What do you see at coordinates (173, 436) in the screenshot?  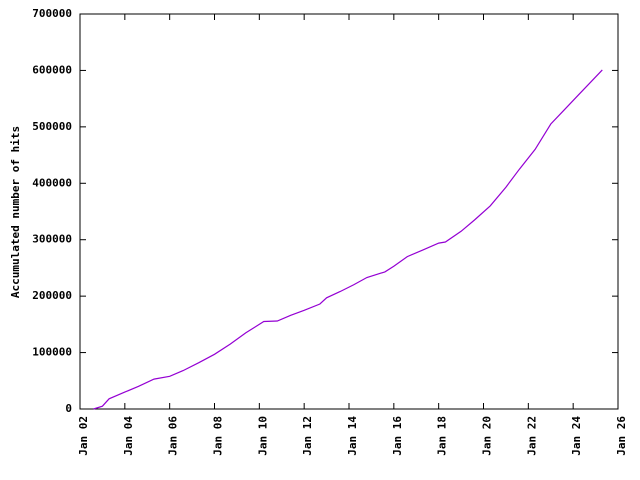 I see `x-tick-label: Jan 06` at bounding box center [173, 436].